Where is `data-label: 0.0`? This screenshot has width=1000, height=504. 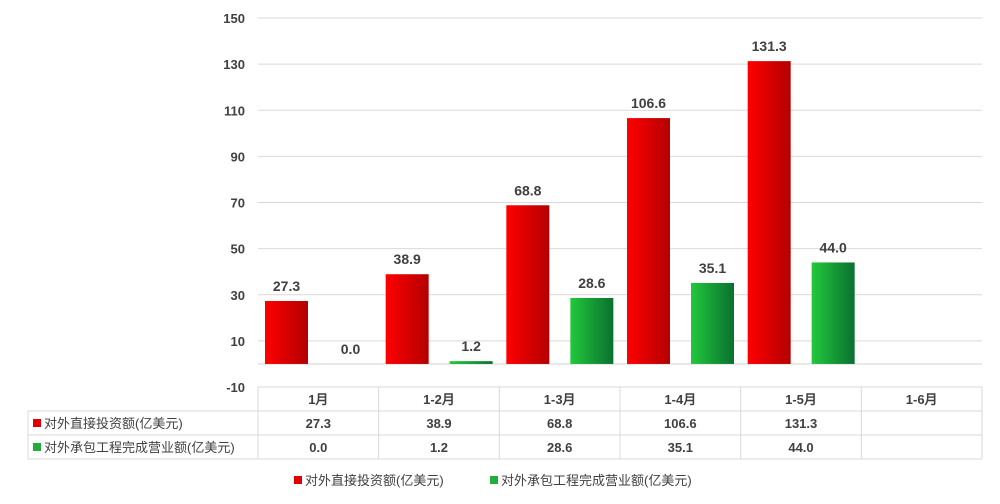
data-label: 0.0 is located at coordinates (351, 349).